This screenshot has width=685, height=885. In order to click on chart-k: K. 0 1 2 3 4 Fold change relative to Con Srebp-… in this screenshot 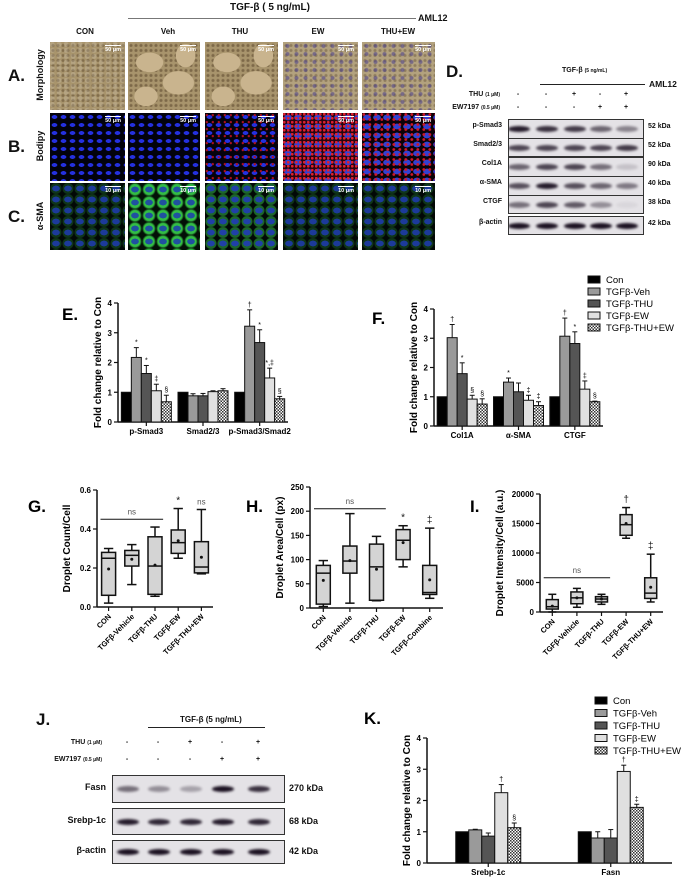, I will do `click(522, 786)`.